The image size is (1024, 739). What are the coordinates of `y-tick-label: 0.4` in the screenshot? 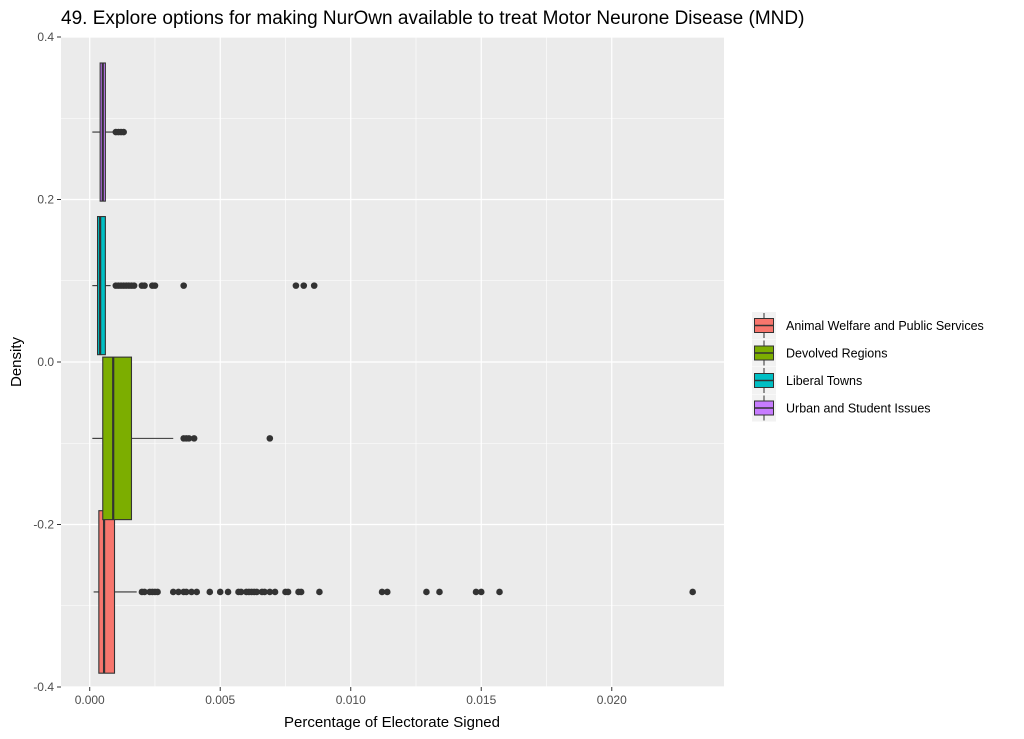 It's located at (45, 37).